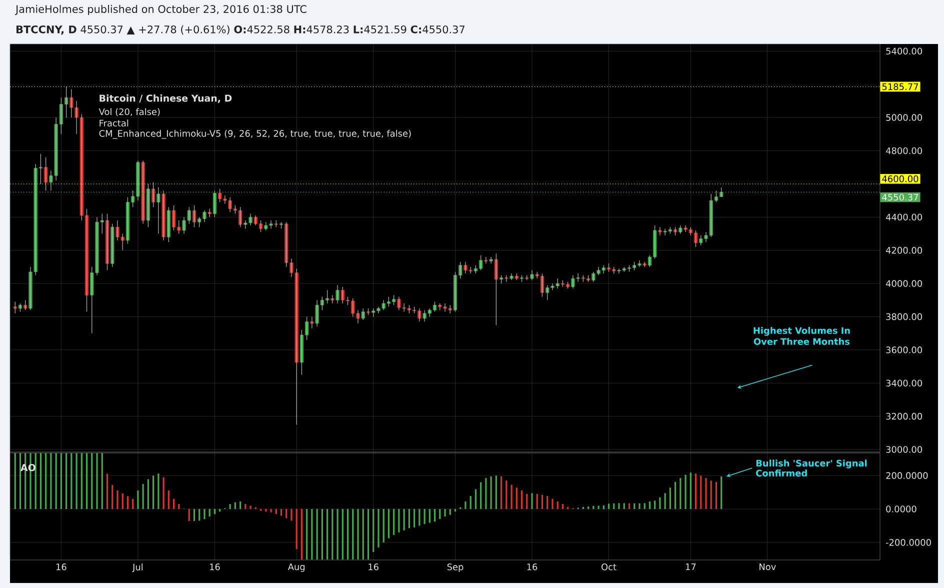 The width and height of the screenshot is (944, 588). I want to click on y-tick-label: 3800.00, so click(904, 316).